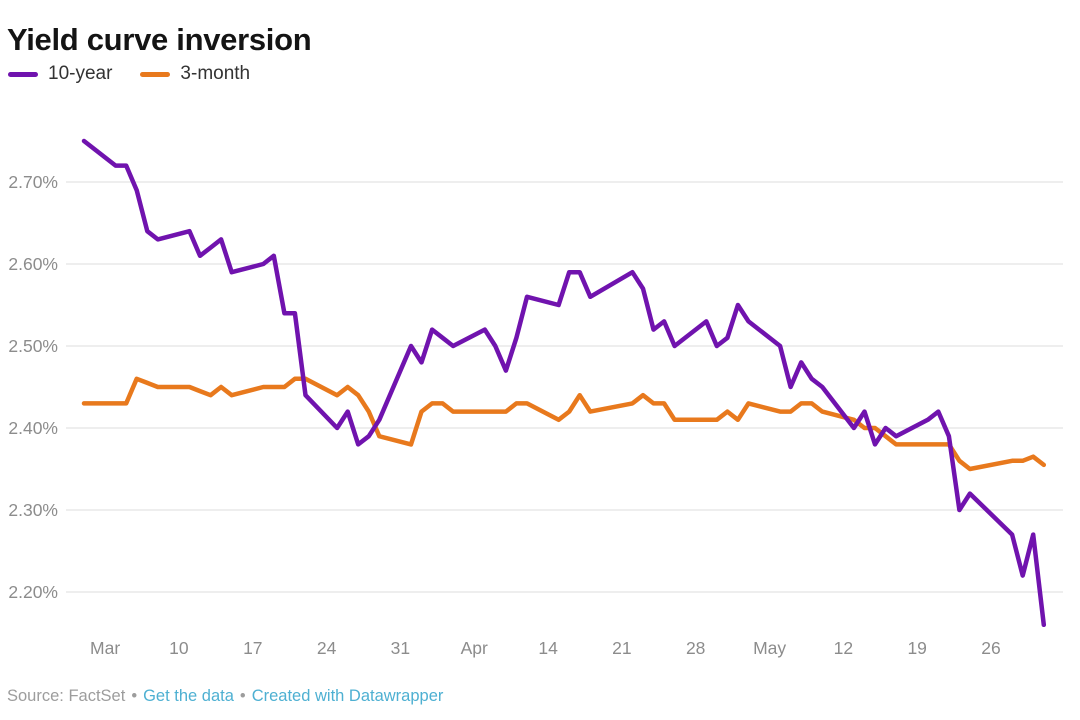 The image size is (1080, 720). Describe the element at coordinates (188, 696) in the screenshot. I see `get-the-data-link: Get the data` at that location.